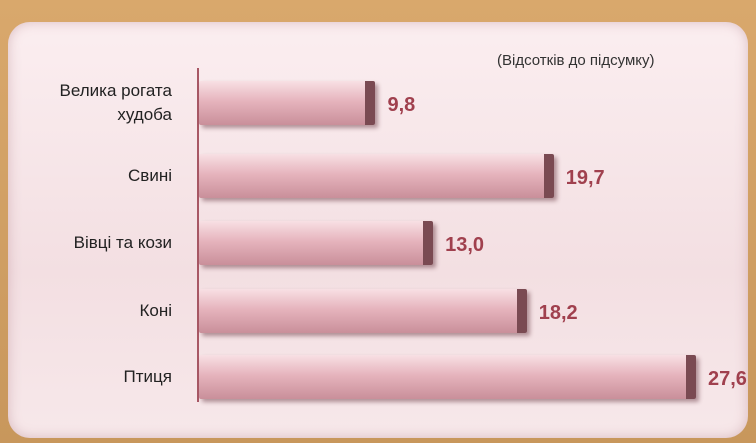 The height and width of the screenshot is (443, 756). Describe the element at coordinates (585, 177) in the screenshot. I see `value-label: 19,7` at that location.